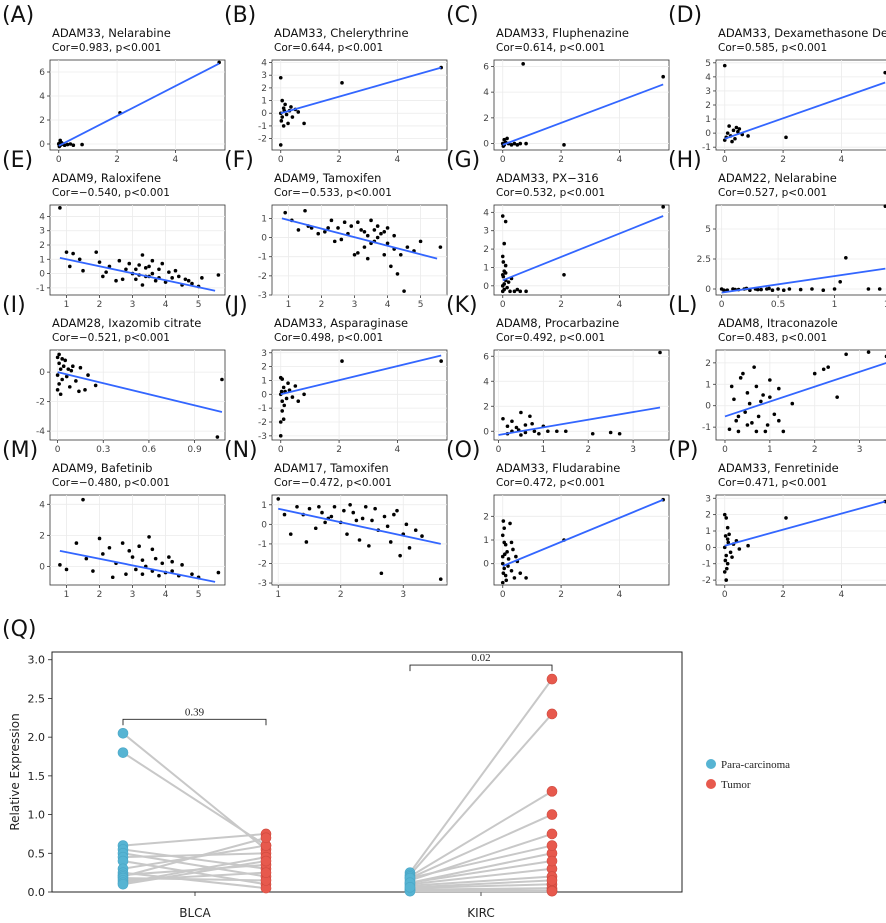 The width and height of the screenshot is (886, 923). I want to click on y-tick-label: 0, so click(42, 275).